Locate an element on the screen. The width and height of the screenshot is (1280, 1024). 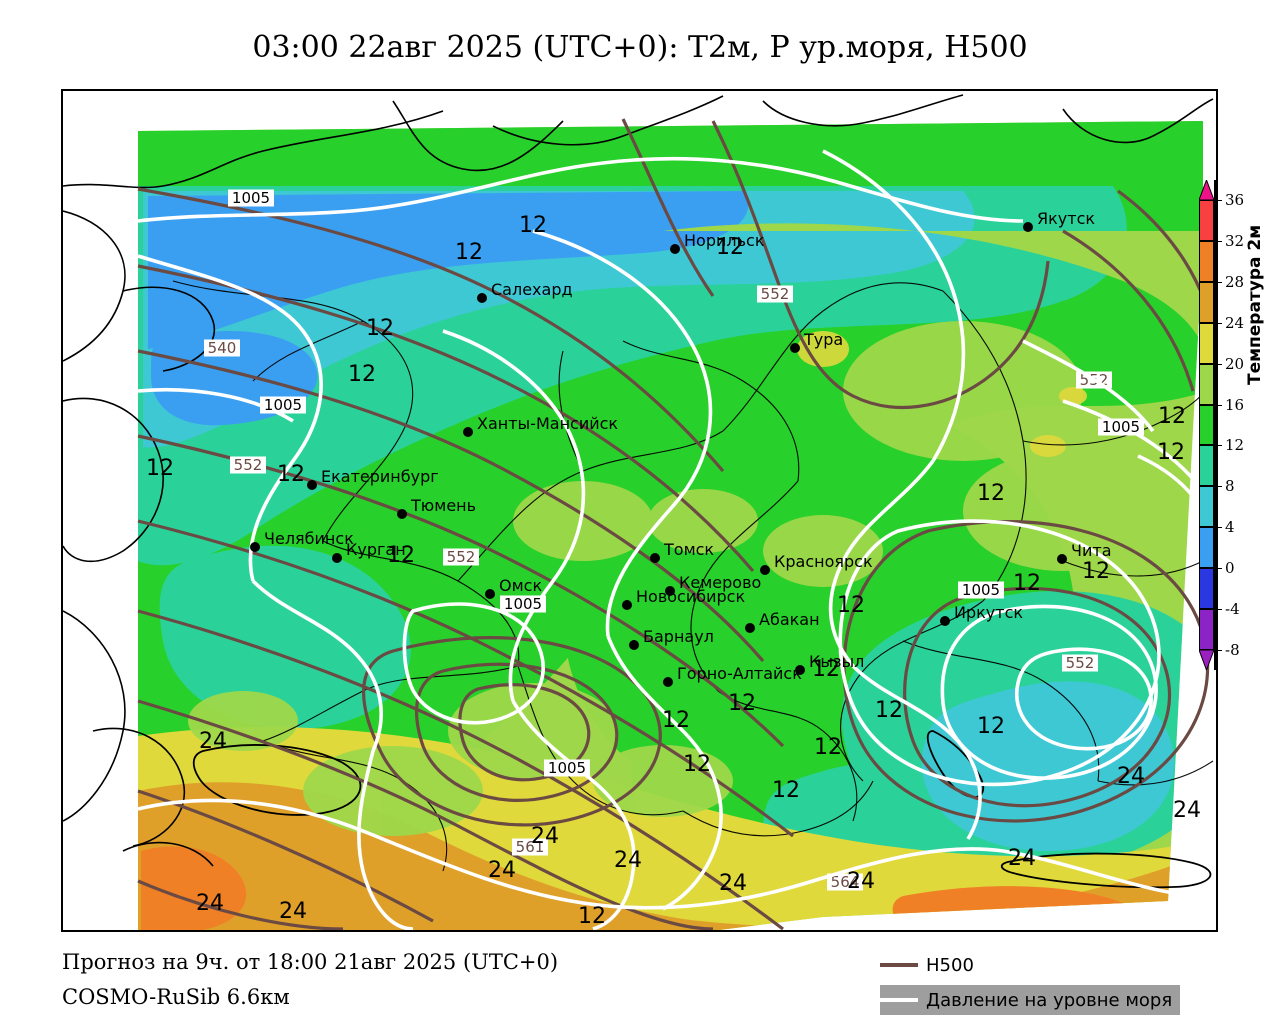
city-label: Барнаул is located at coordinates (678, 636).